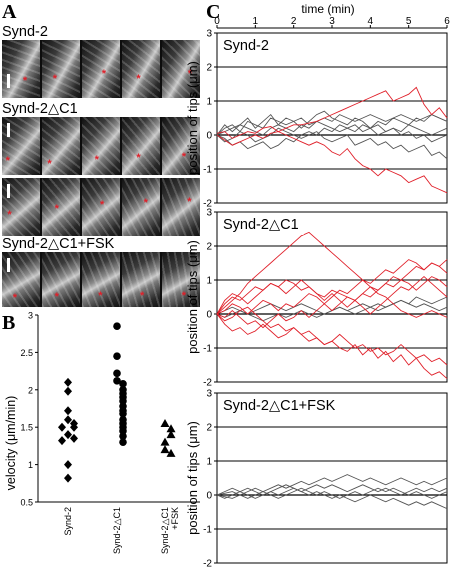 The image size is (450, 567). I want to click on velocity-category-text: +FSK, so click(175, 518).